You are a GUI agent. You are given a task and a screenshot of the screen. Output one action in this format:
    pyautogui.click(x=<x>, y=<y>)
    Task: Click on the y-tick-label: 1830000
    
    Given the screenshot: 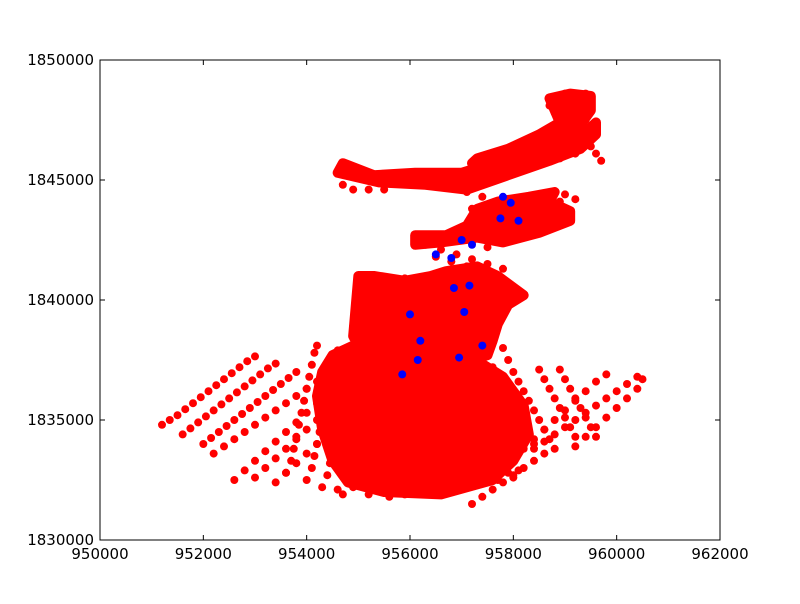 What is the action you would take?
    pyautogui.click(x=60, y=540)
    